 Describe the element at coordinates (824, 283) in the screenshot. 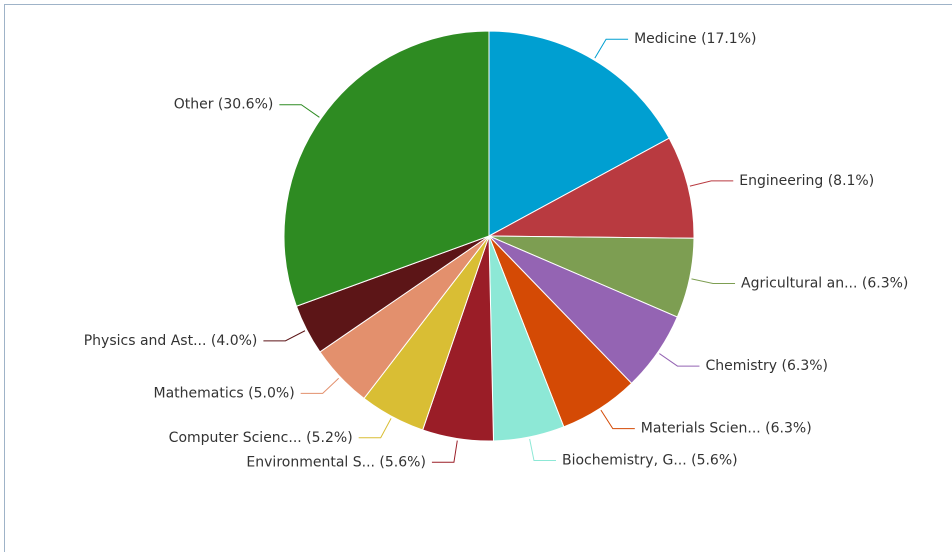

I see `slice-label: Agricultural an... (6.3%)` at that location.